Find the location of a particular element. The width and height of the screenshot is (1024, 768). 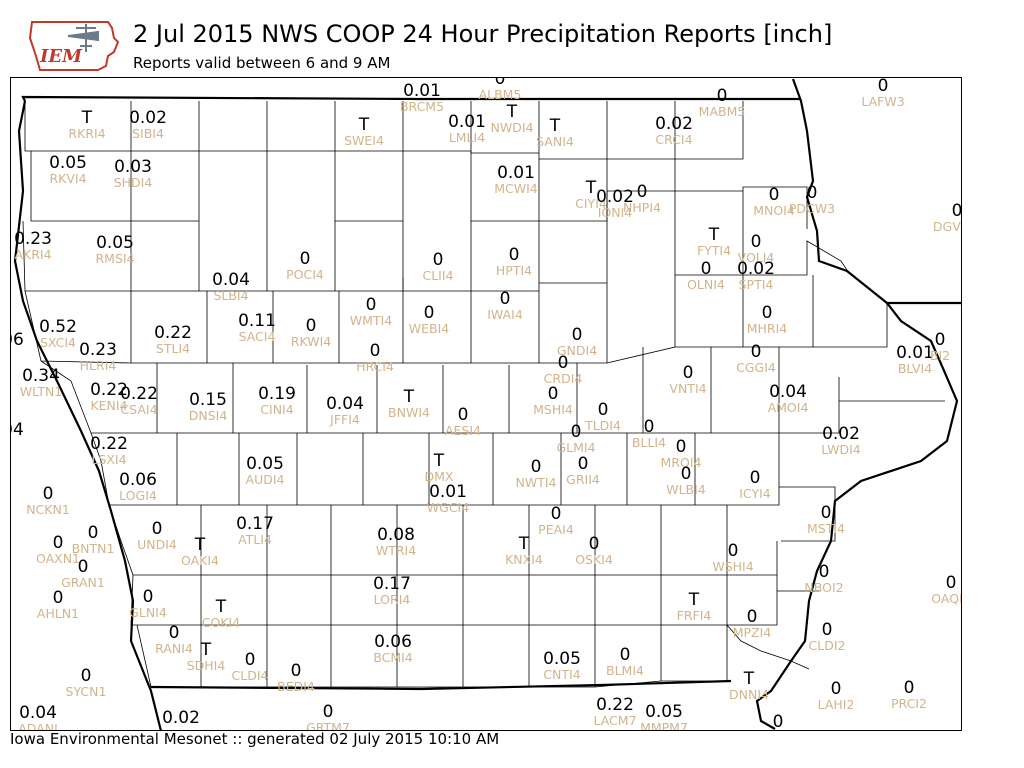

station-id: LAHI2 is located at coordinates (836, 704).